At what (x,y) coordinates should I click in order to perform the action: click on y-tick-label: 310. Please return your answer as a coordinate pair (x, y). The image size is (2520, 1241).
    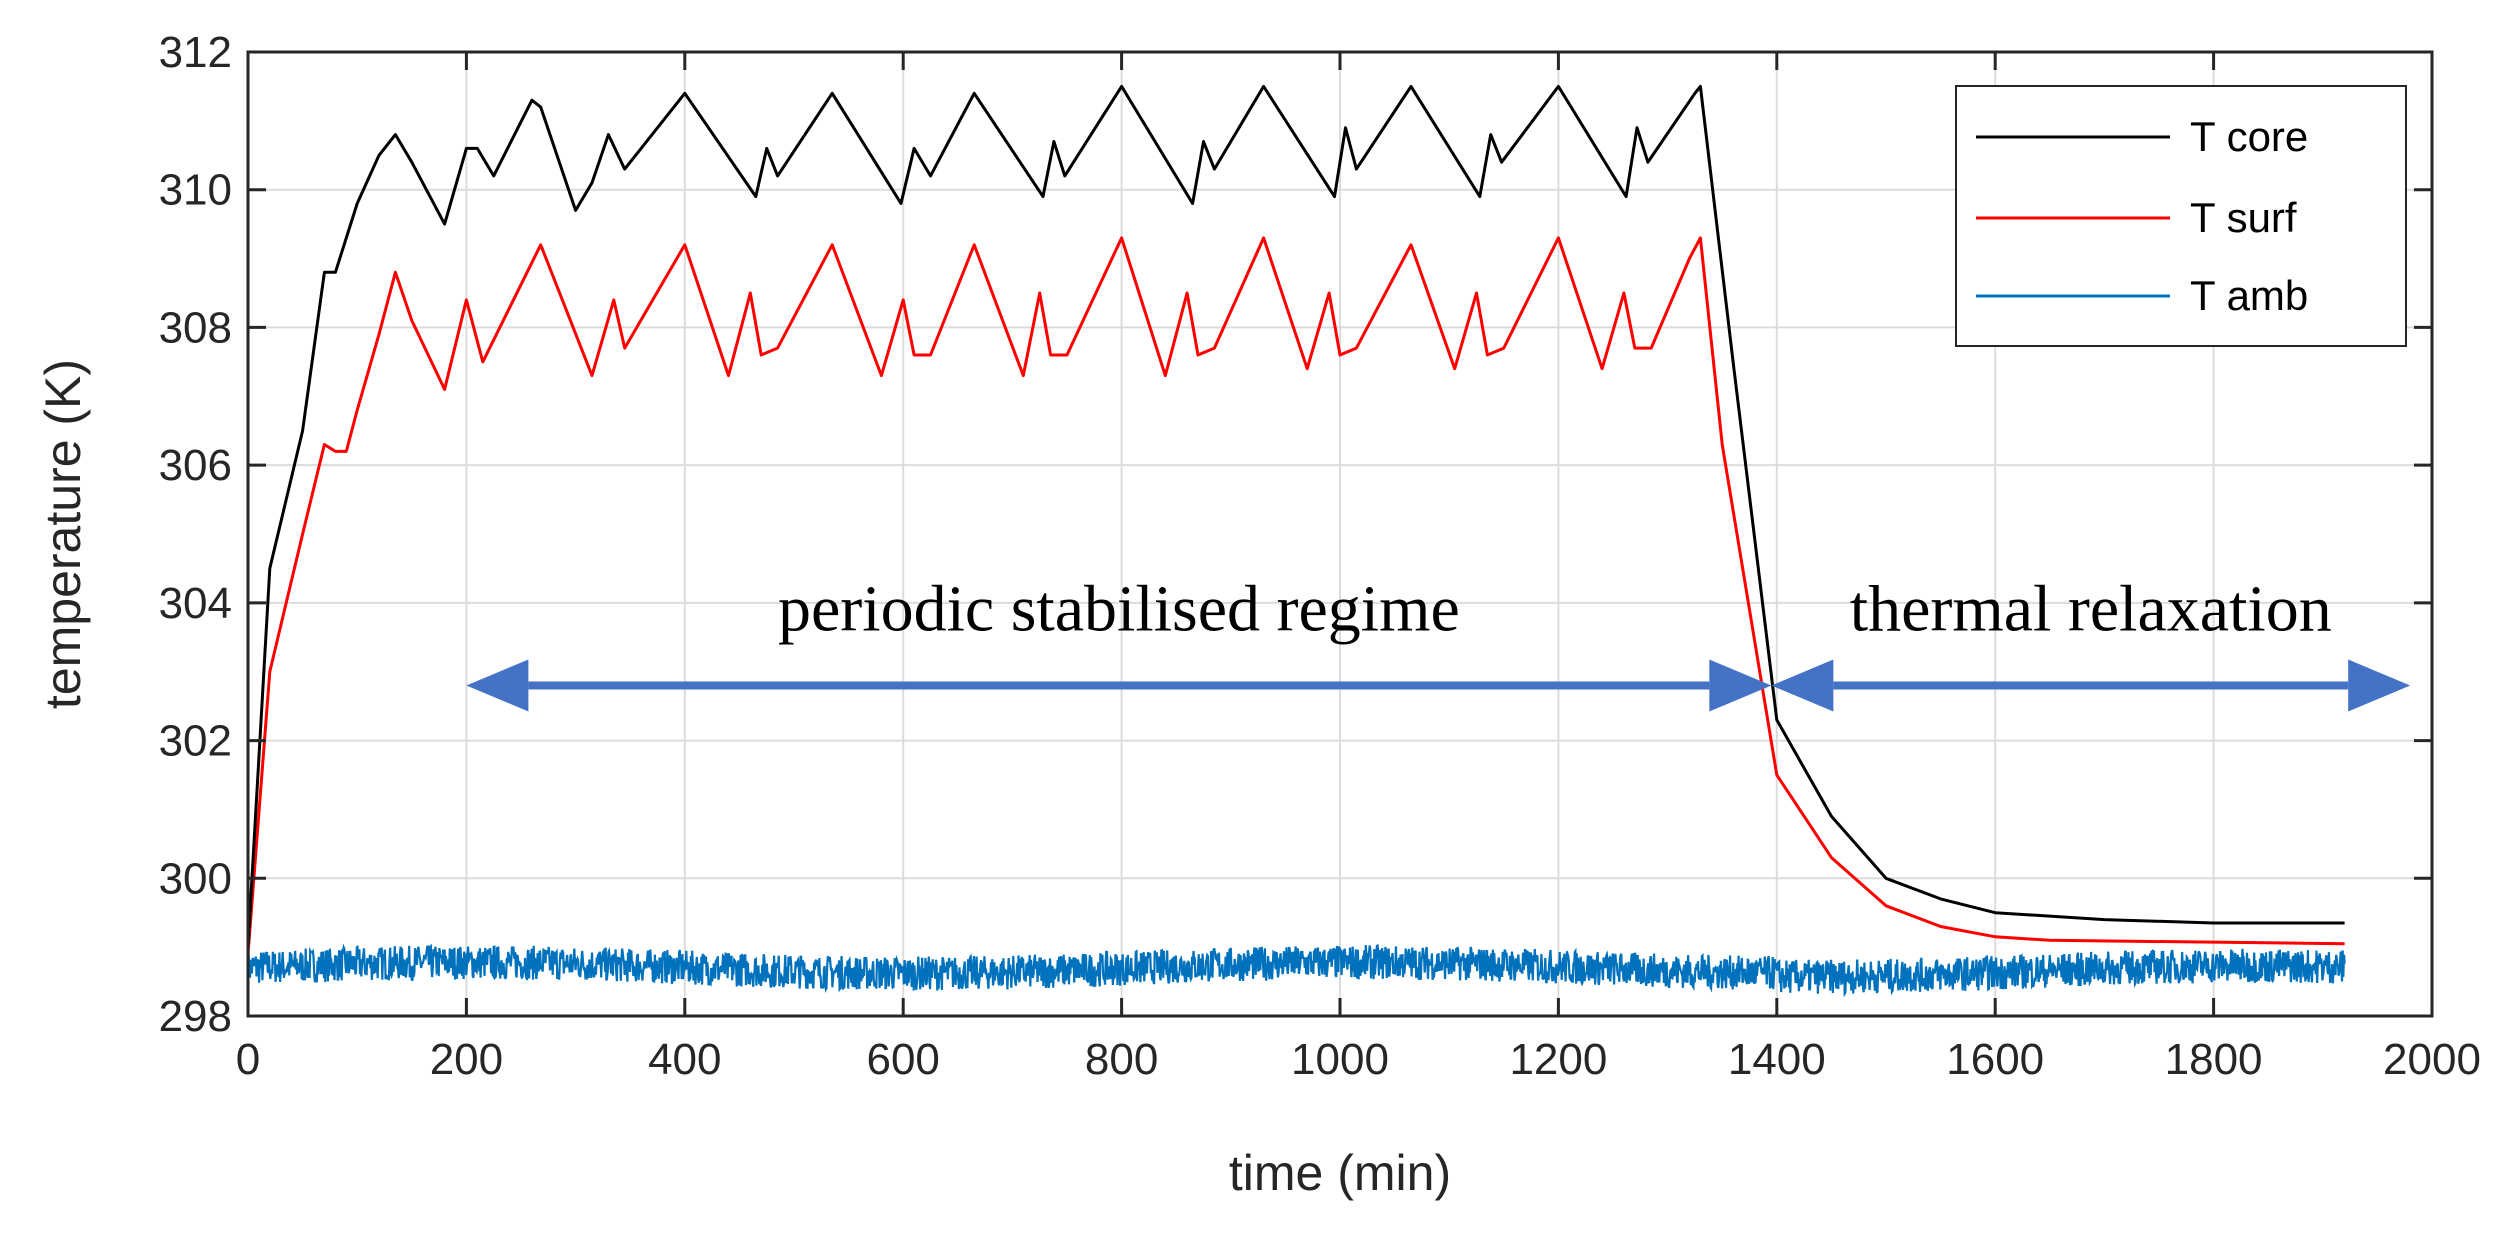
    Looking at the image, I should click on (195, 190).